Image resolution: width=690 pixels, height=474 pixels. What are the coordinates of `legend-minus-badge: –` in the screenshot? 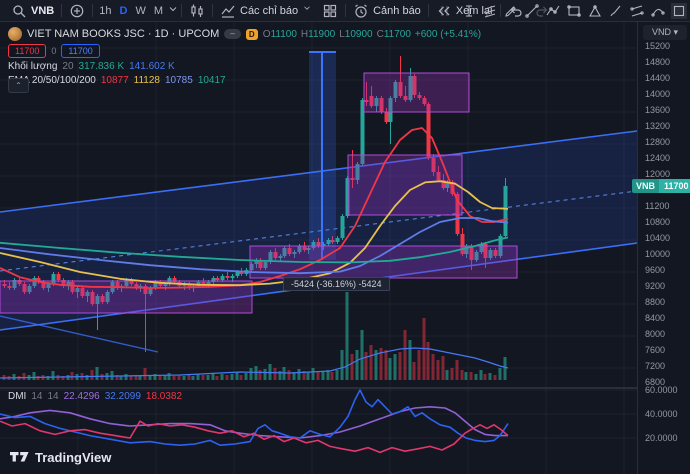 It's located at (232, 34).